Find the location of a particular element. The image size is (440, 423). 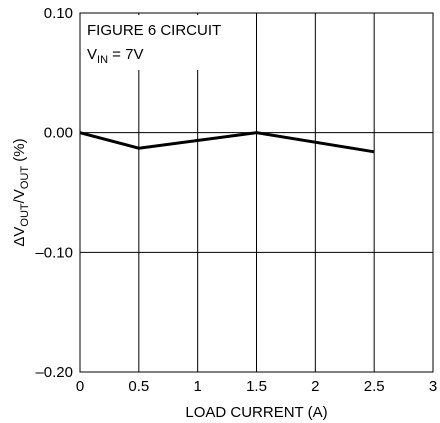

annotation-background is located at coordinates (162, 42).